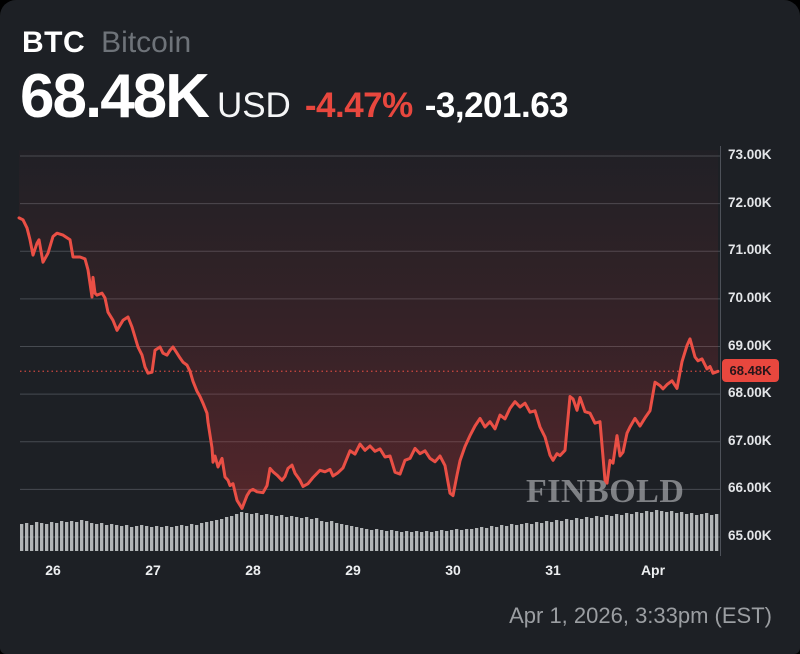 This screenshot has height=654, width=800. What do you see at coordinates (146, 42) in the screenshot?
I see `coin-name: Bitcoin` at bounding box center [146, 42].